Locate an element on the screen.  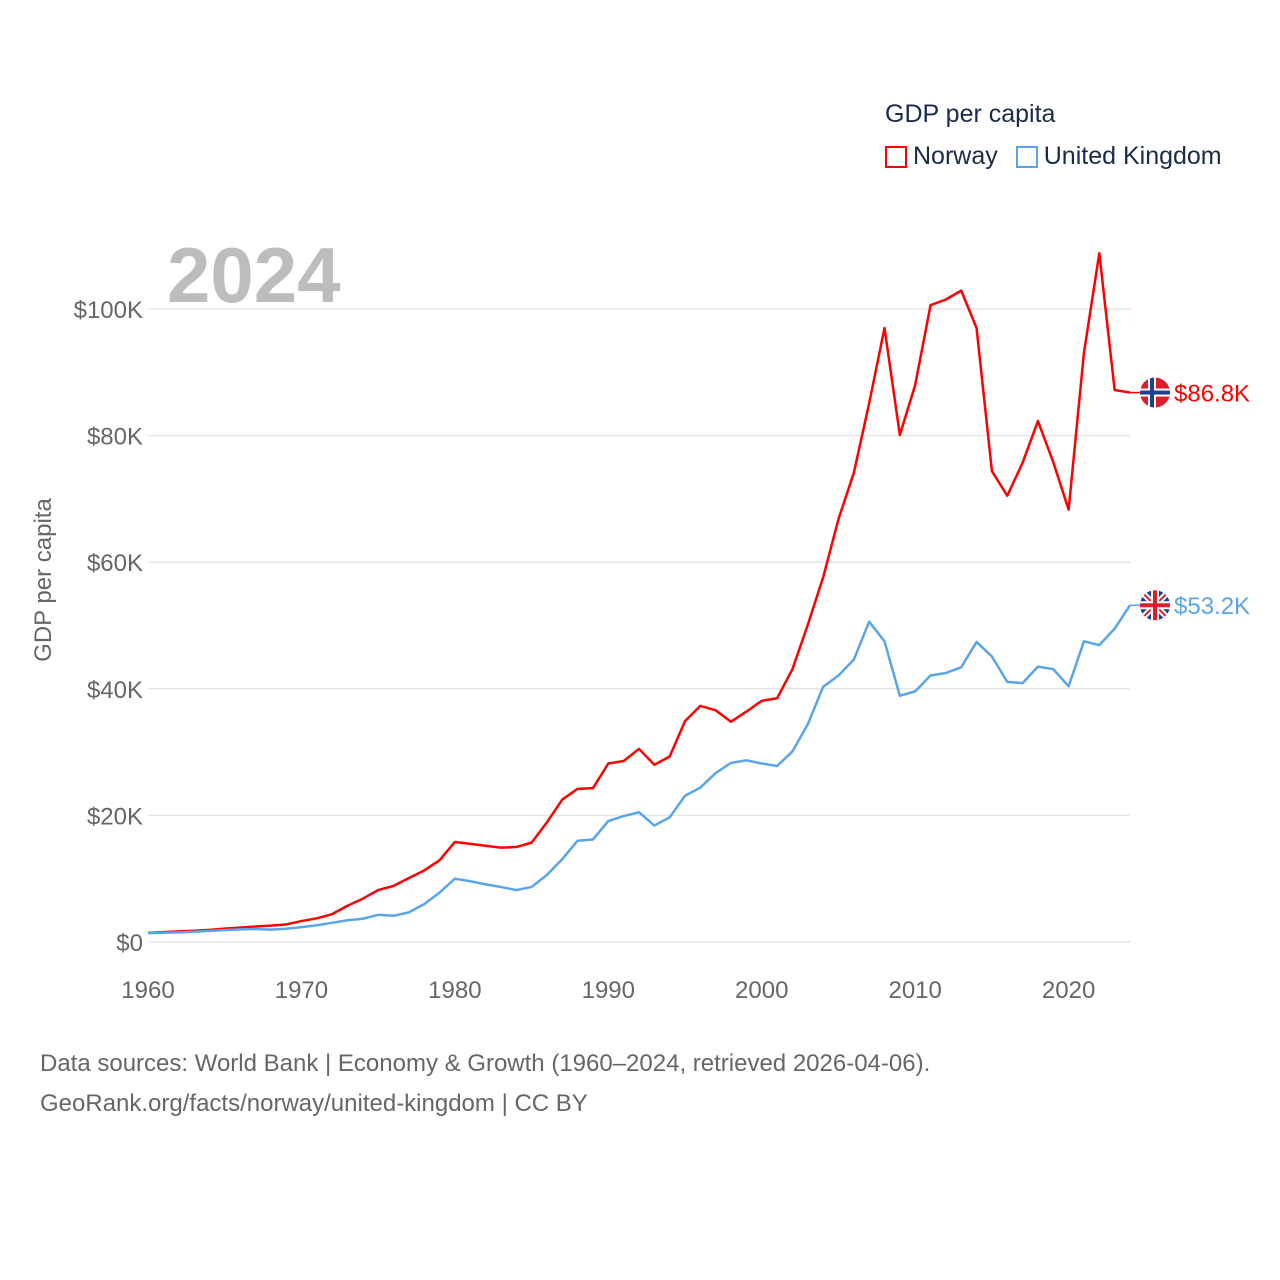
legend-swatch-norway is located at coordinates (896, 156).